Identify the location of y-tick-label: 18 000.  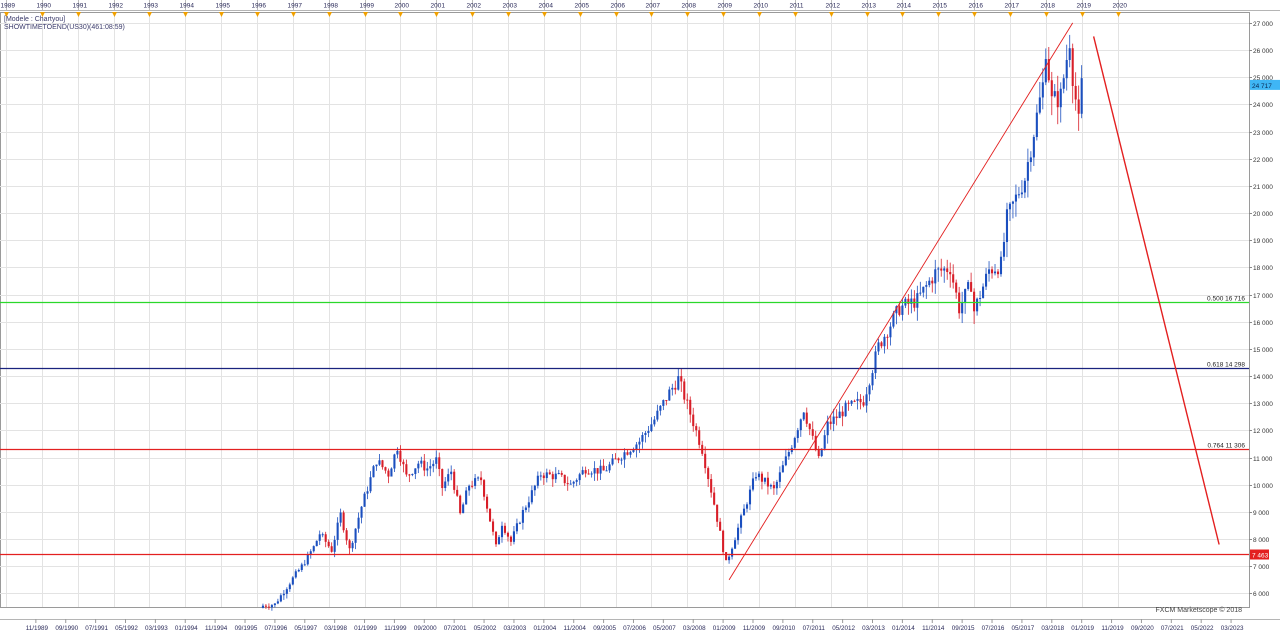
(1263, 268).